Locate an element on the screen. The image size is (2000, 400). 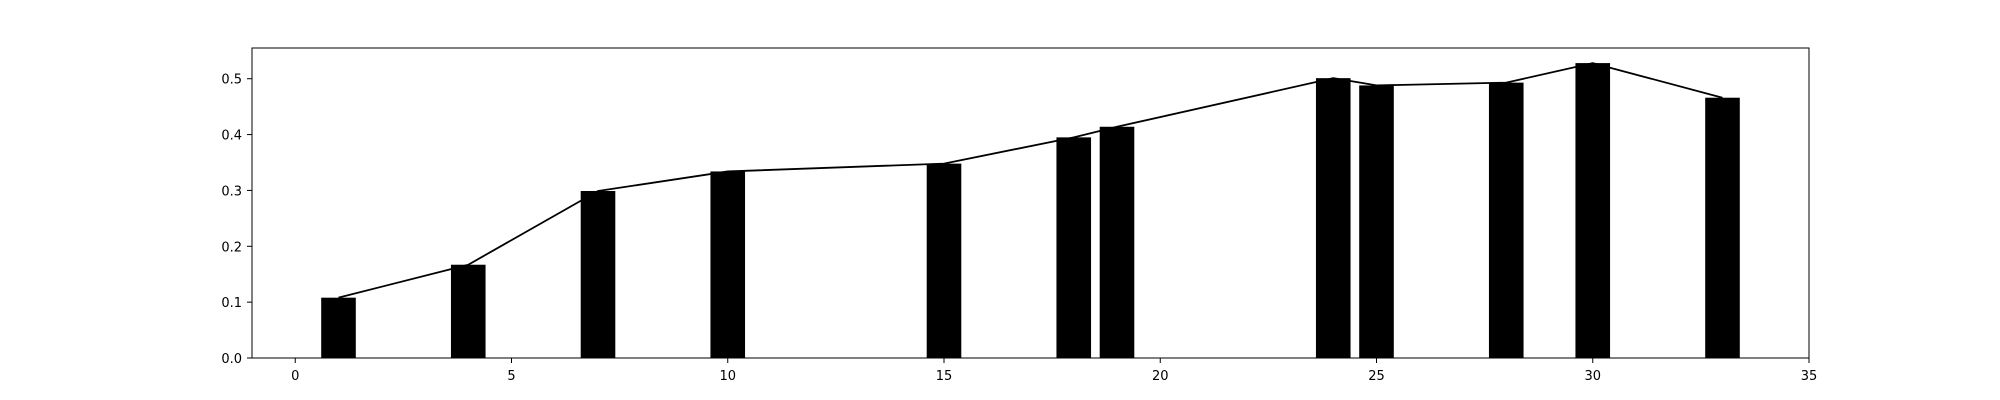
y-tick-label: 0.5 is located at coordinates (231, 80).